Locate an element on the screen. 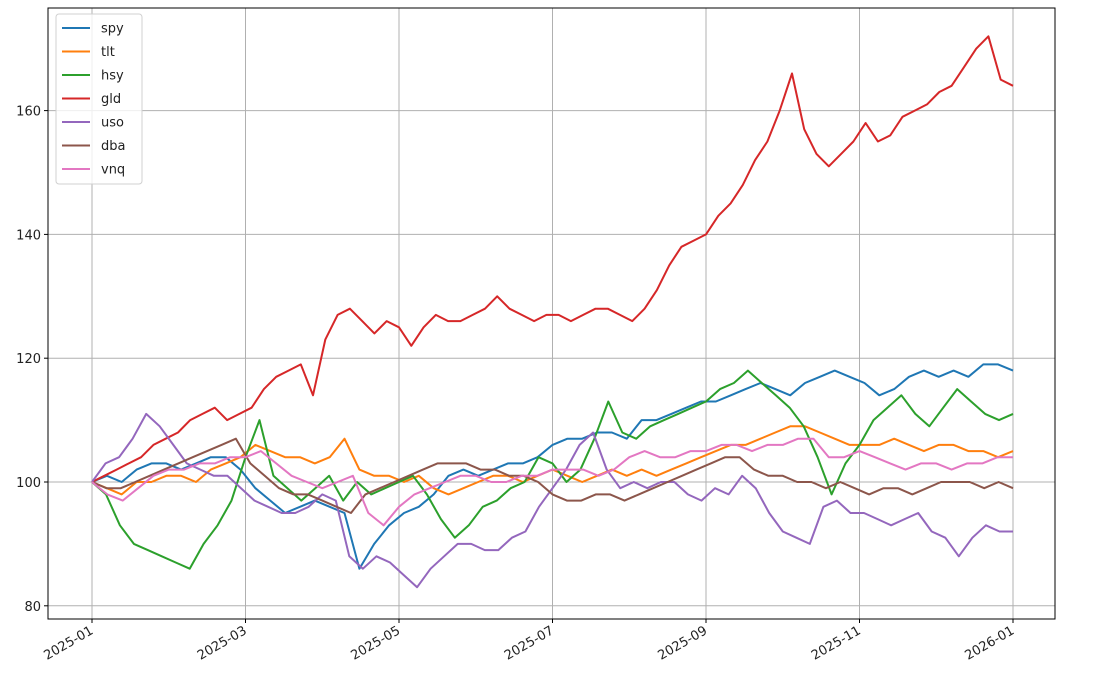 The width and height of the screenshot is (1102, 680). legend: spy tlt hsy gld uso dba vnq is located at coordinates (99, 99).